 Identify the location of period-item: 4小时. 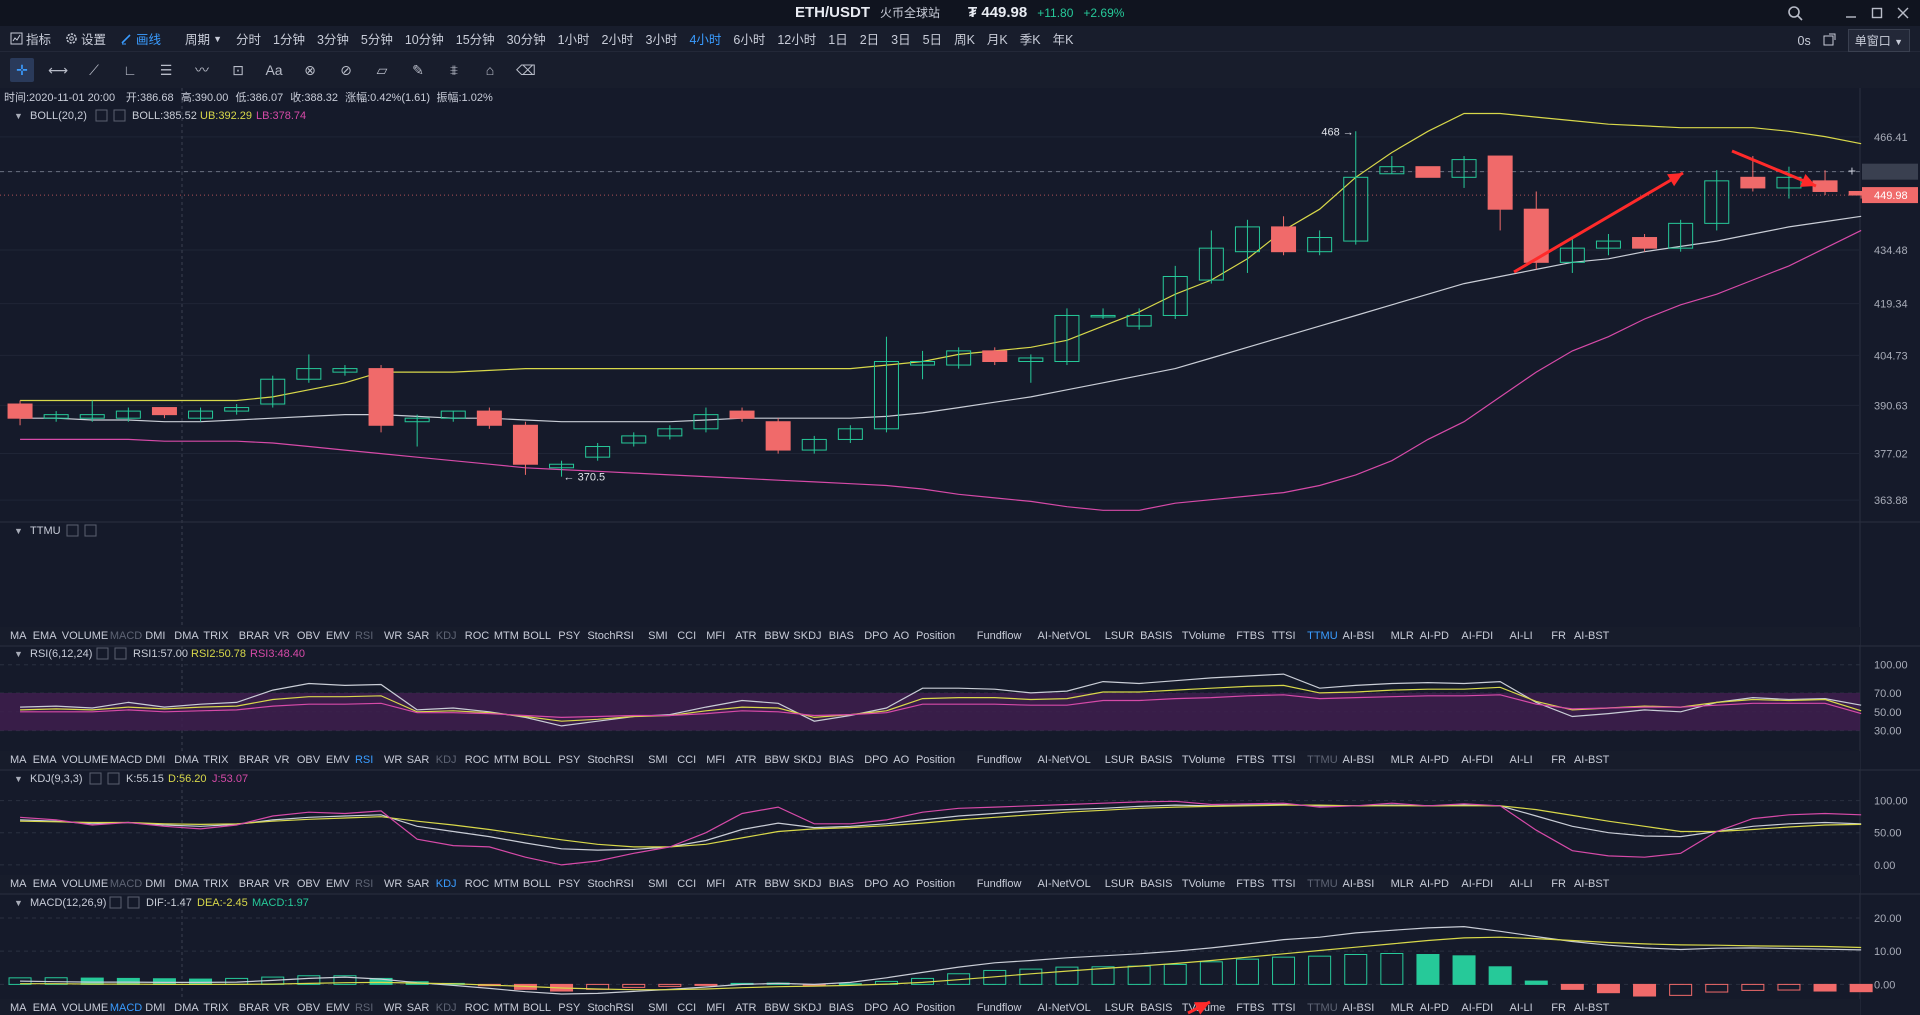
(705, 40).